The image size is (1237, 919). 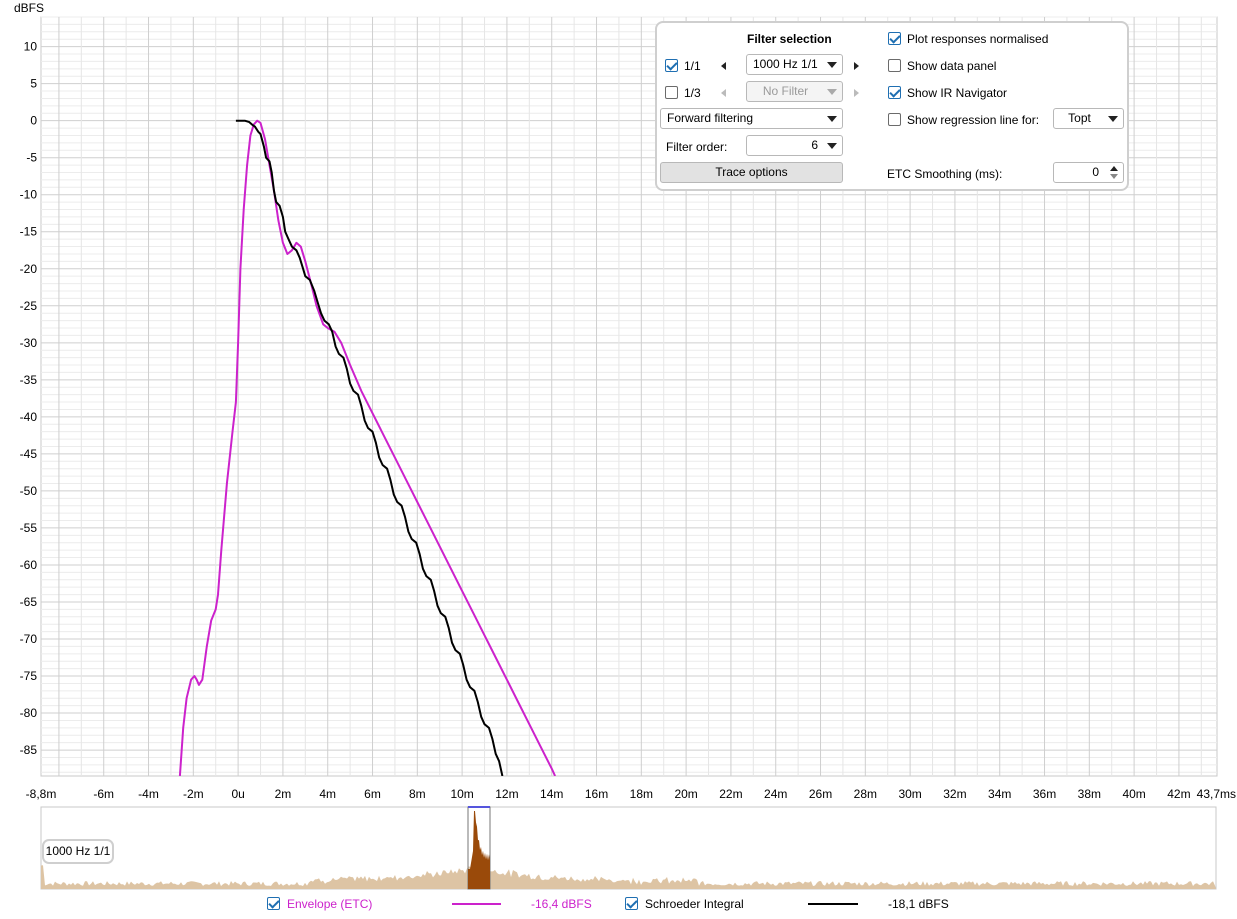 I want to click on y-tick-label: -30, so click(x=29, y=343).